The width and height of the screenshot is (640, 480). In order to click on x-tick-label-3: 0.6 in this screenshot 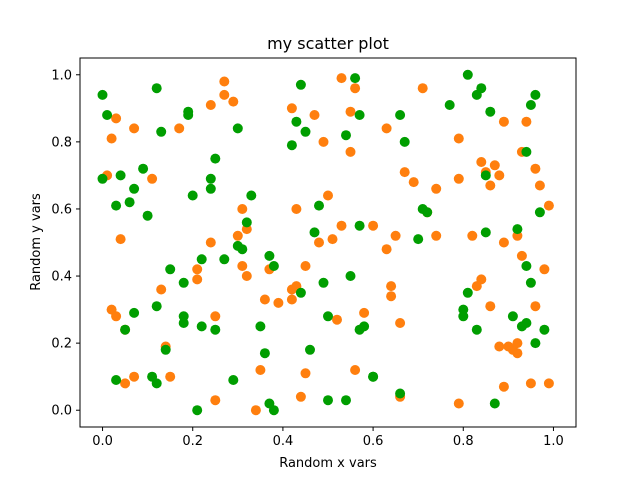, I will do `click(373, 441)`.